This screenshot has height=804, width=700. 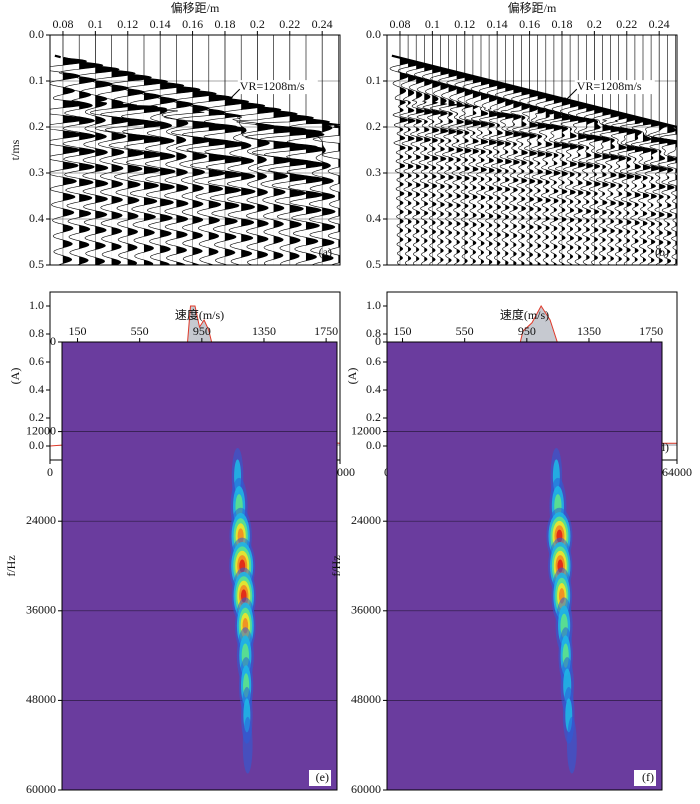 I want to click on velocity-line, so click(x=197, y=91).